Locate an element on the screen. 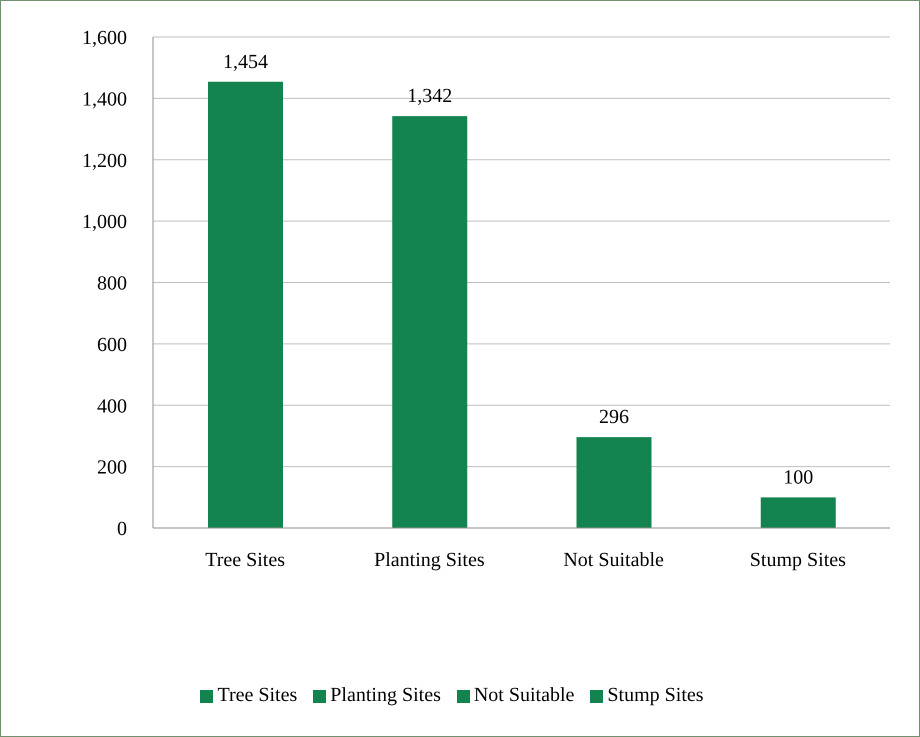 The height and width of the screenshot is (737, 920). y-tick-label: 1,000 is located at coordinates (104, 222).